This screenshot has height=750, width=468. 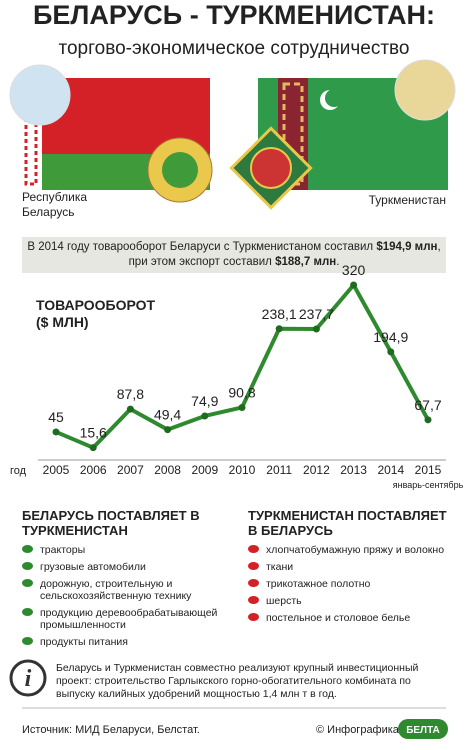 I want to click on country-label: Туркменистан, so click(x=407, y=200).